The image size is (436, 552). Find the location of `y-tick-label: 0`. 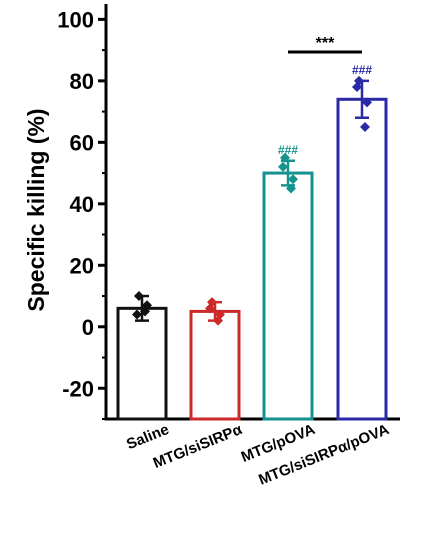

y-tick-label: 0 is located at coordinates (88, 327).